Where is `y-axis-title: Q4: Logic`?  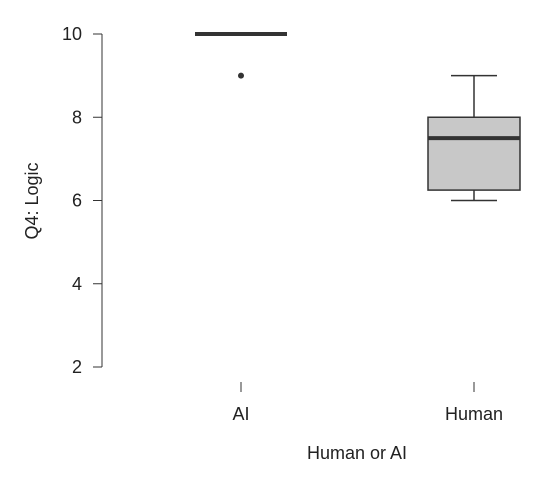 y-axis-title: Q4: Logic is located at coordinates (32, 200).